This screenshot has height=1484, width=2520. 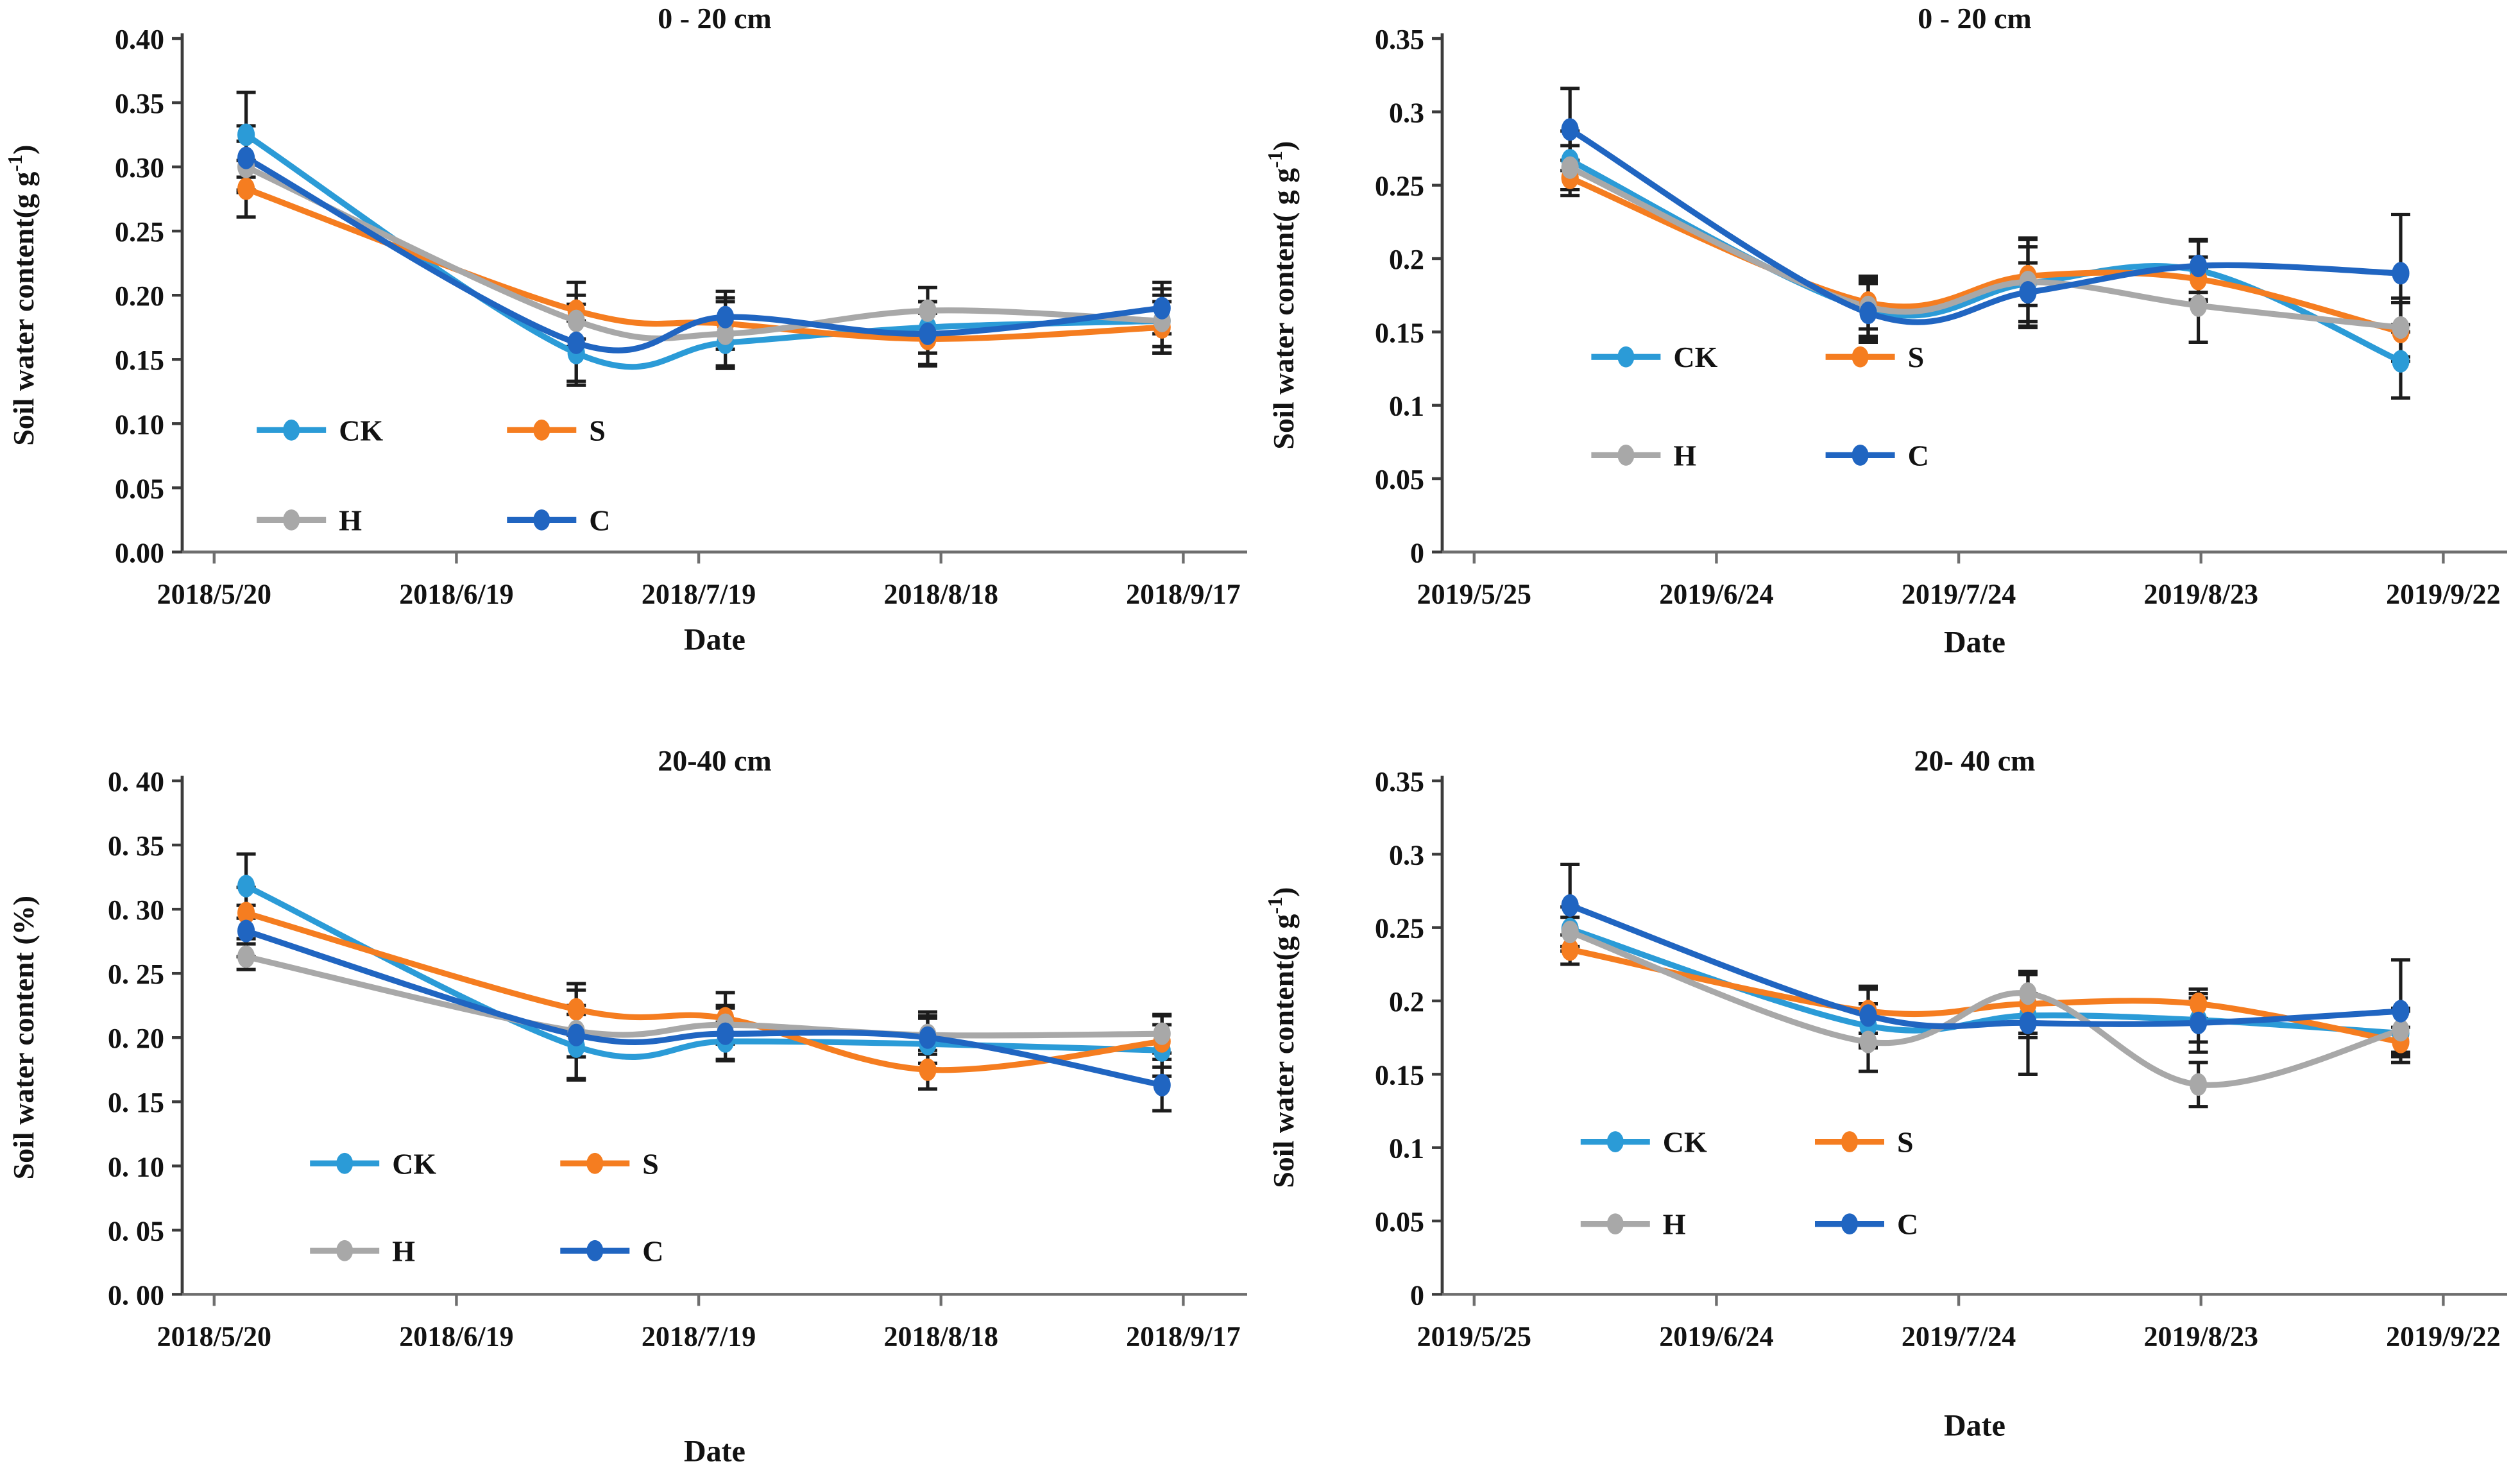 What do you see at coordinates (136, 782) in the screenshot?
I see `y-tick-label: 0. 40` at bounding box center [136, 782].